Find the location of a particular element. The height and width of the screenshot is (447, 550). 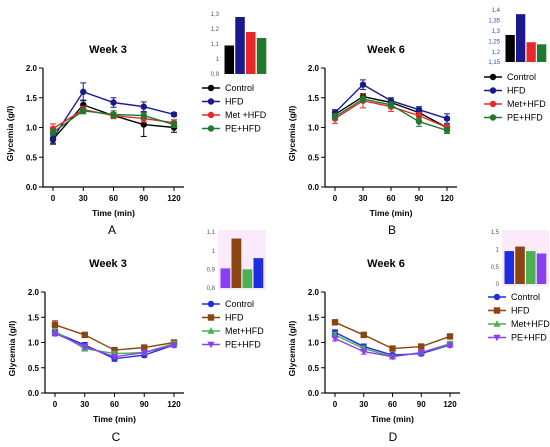

inset-y-tick-label: 1,2 is located at coordinates (215, 30).